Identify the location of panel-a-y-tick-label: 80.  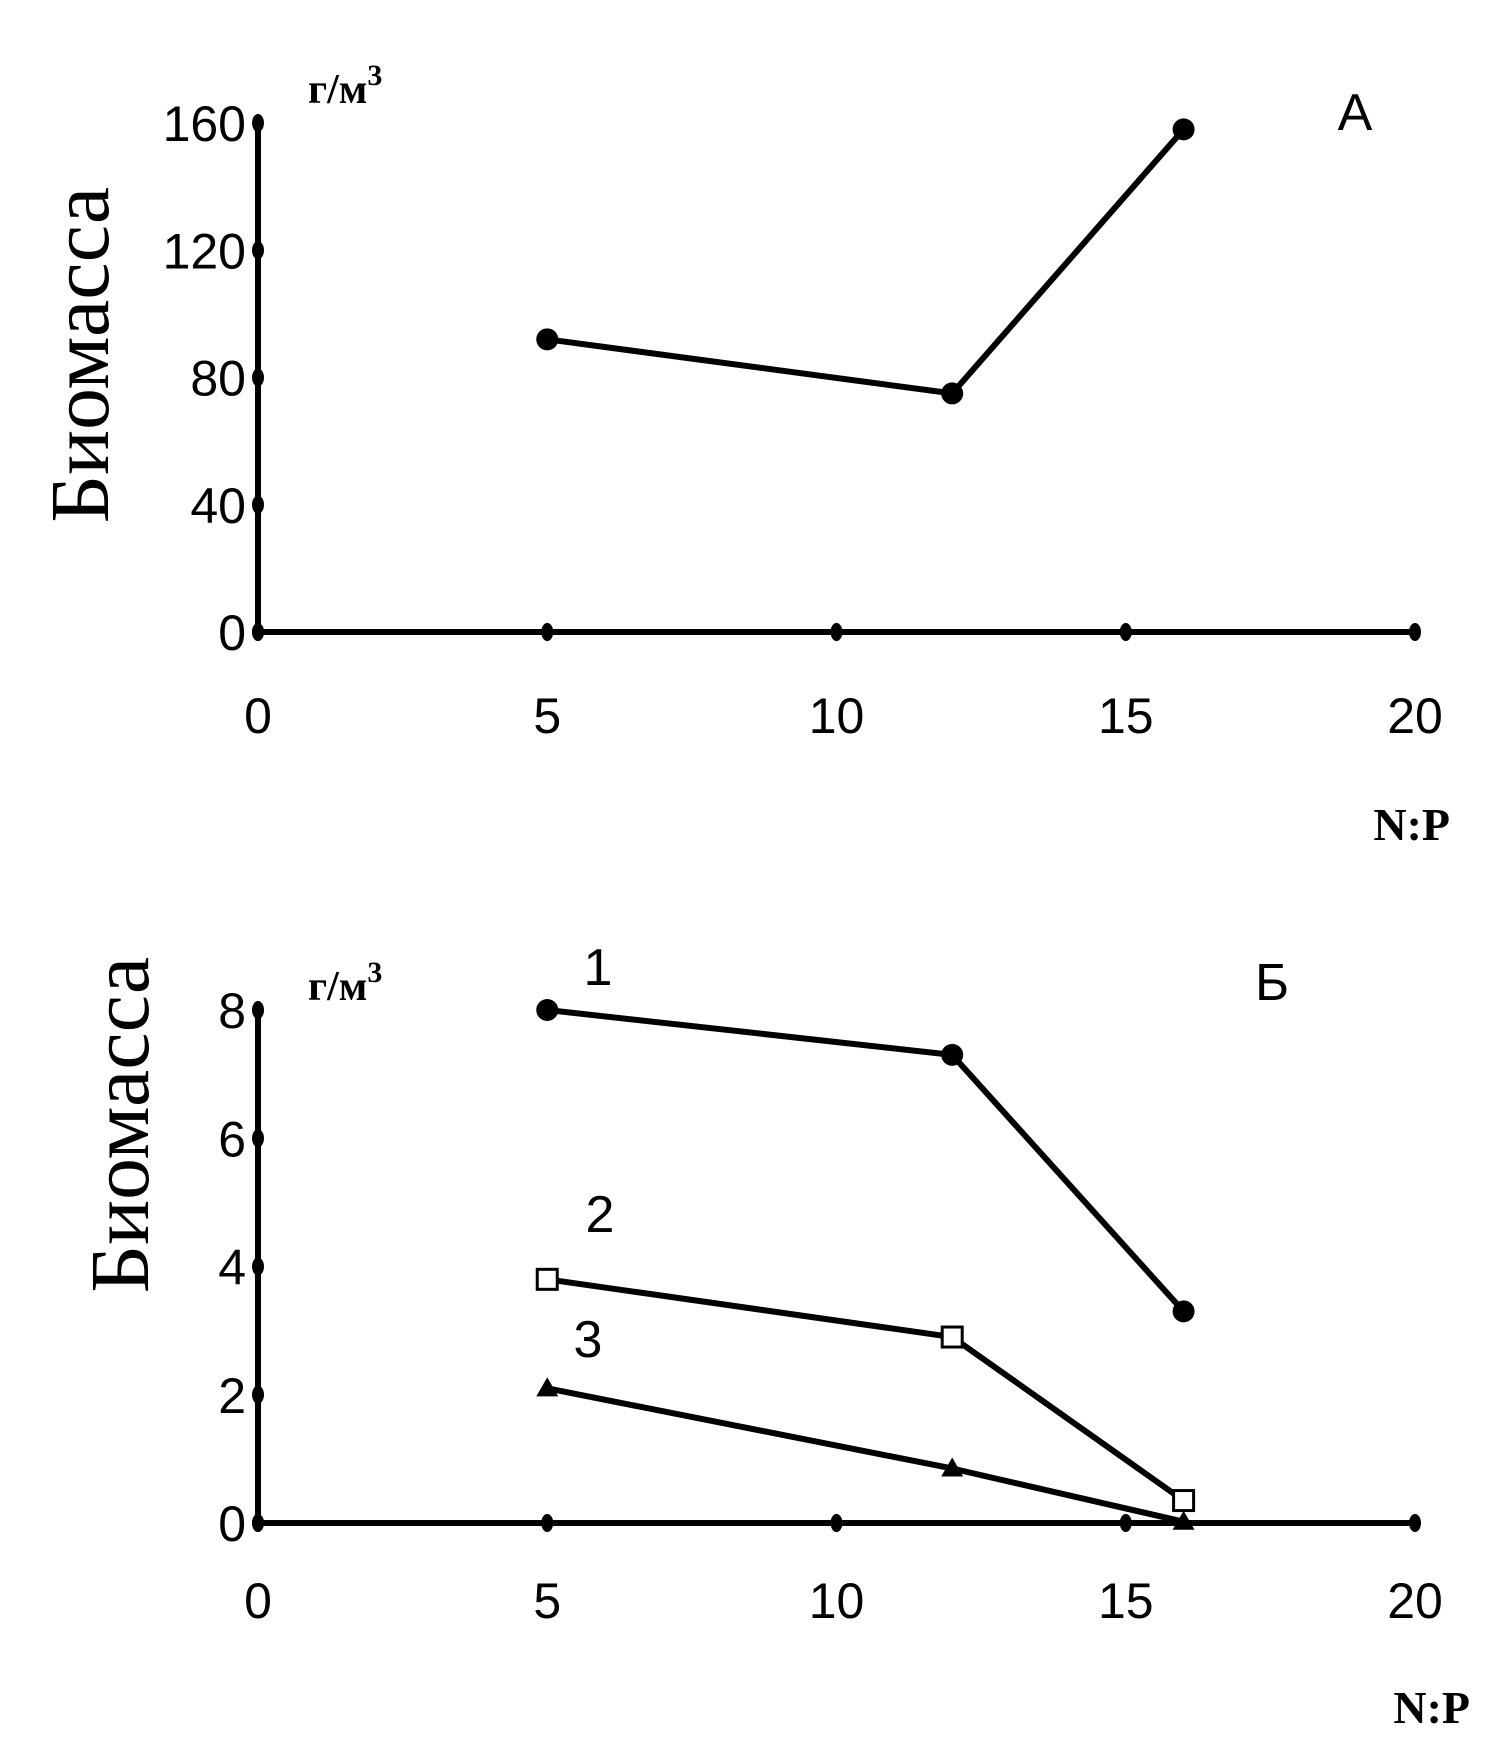
(218, 379).